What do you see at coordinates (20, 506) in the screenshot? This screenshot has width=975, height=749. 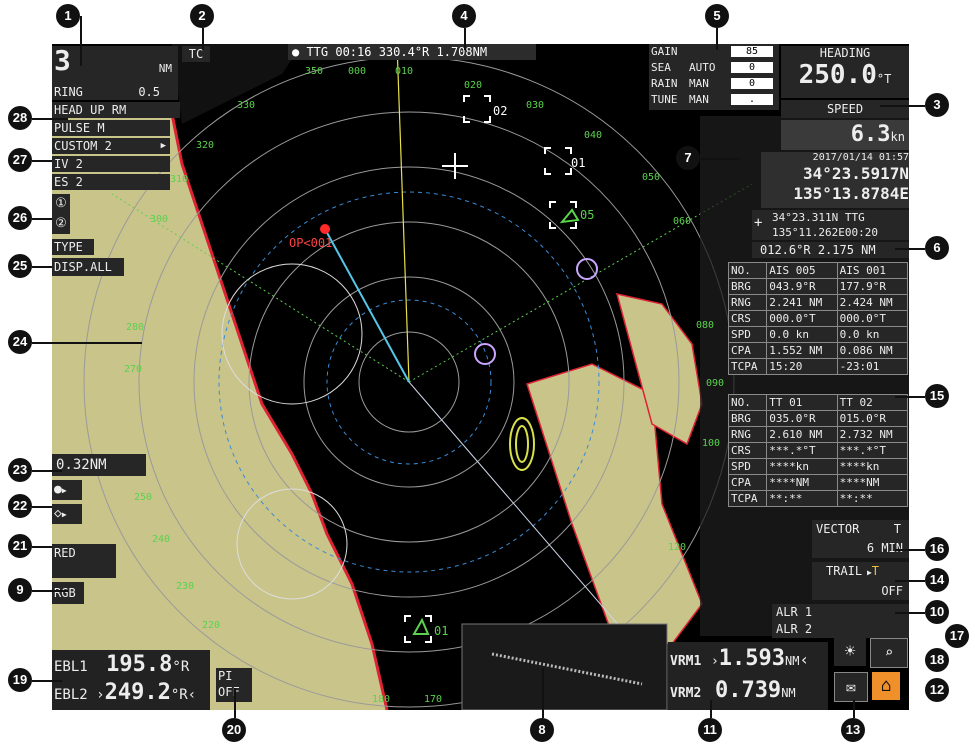 I see `callout-22: 22` at bounding box center [20, 506].